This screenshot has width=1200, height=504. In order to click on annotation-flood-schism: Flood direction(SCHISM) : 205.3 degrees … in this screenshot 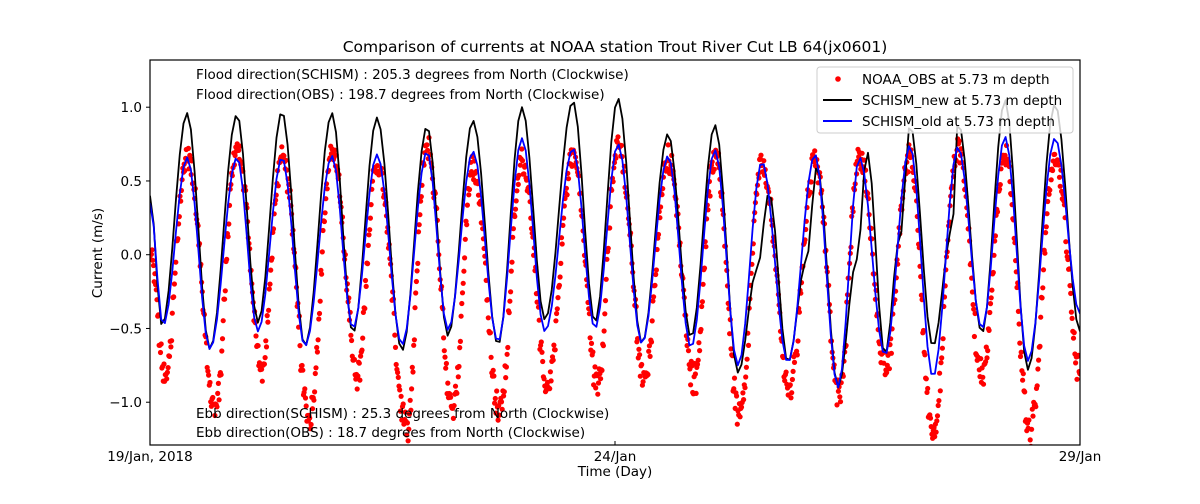, I will do `click(412, 75)`.